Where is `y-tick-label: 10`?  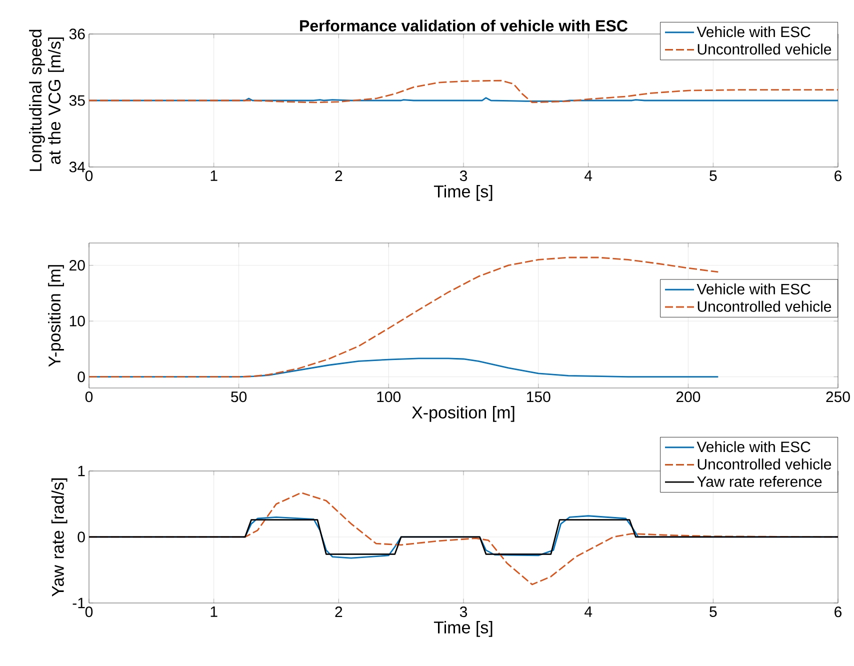
y-tick-label: 10 is located at coordinates (77, 321).